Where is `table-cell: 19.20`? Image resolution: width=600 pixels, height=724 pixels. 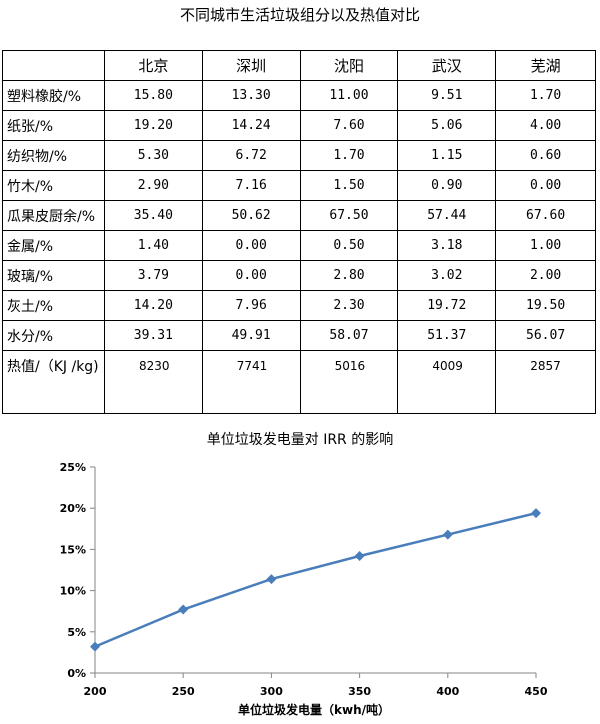 table-cell: 19.20 is located at coordinates (153, 125).